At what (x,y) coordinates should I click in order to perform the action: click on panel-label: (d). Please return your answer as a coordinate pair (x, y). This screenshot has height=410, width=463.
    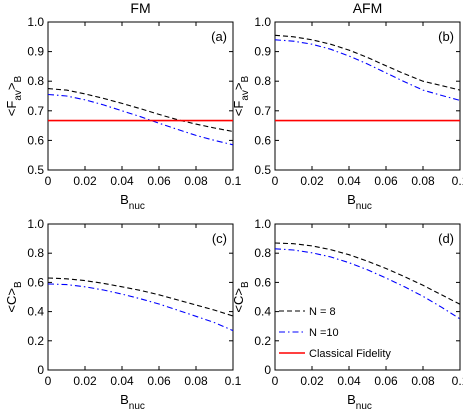
    Looking at the image, I should click on (446, 238).